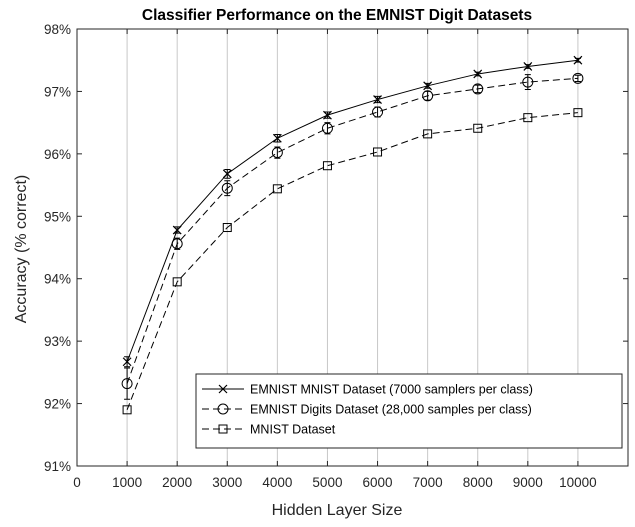 This screenshot has height=527, width=635. Describe the element at coordinates (57, 341) in the screenshot. I see `y-tick-label: 93%` at that location.